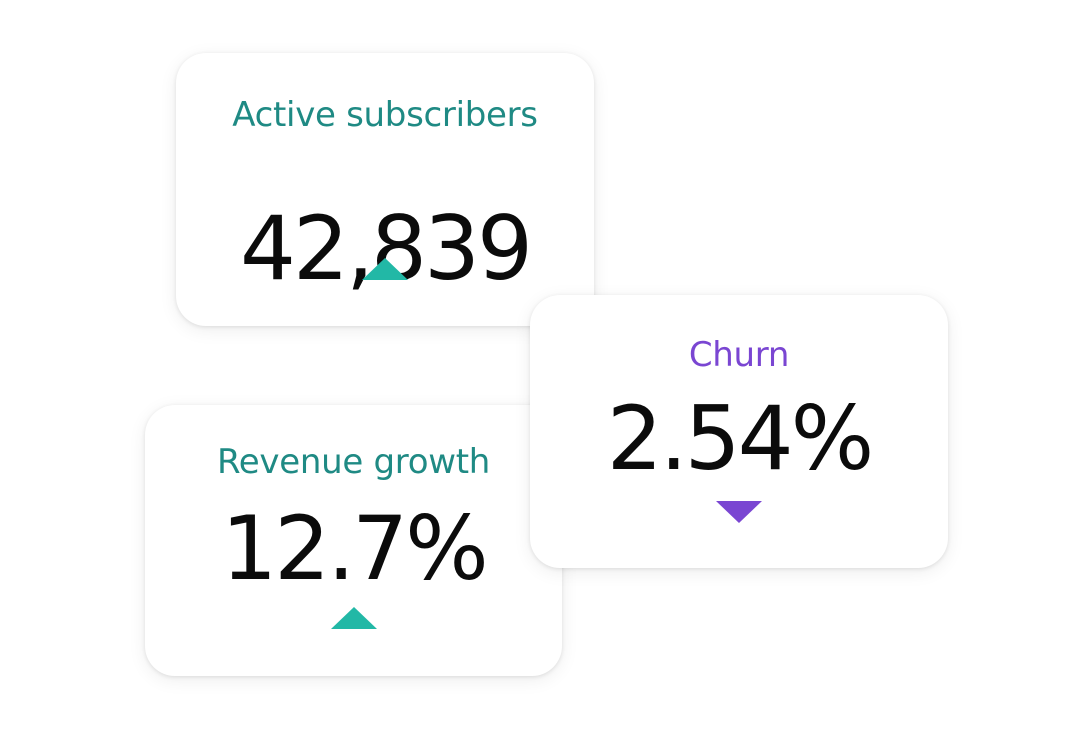 This screenshot has width=1092, height=748. What do you see at coordinates (353, 462) in the screenshot?
I see `kpi-title: Revenue growth` at bounding box center [353, 462].